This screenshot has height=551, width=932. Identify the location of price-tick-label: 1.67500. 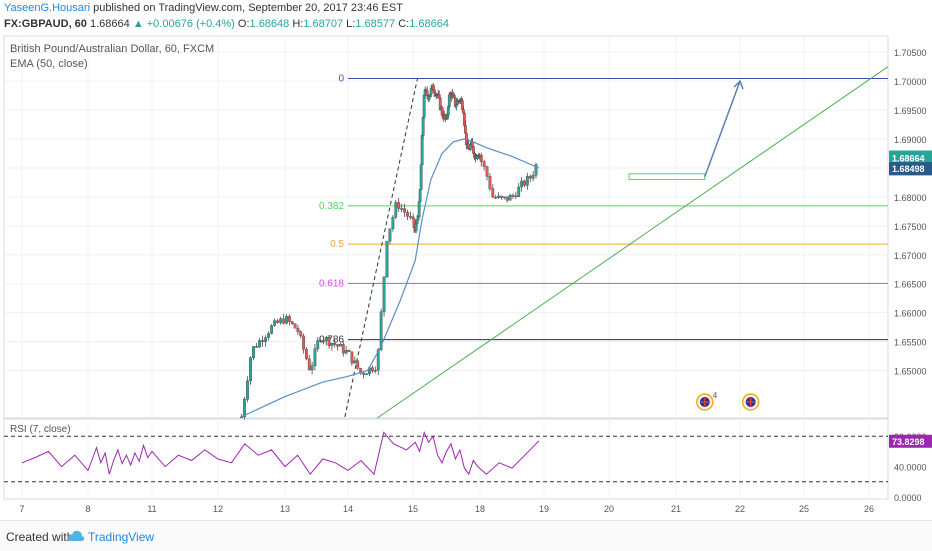
(910, 227).